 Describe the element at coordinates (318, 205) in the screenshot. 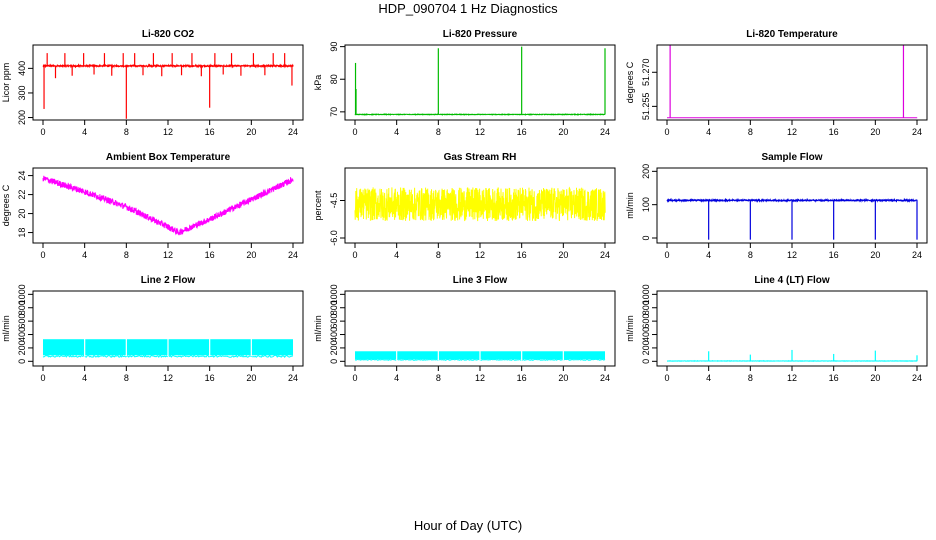

I see `y-axis-label: percent` at that location.